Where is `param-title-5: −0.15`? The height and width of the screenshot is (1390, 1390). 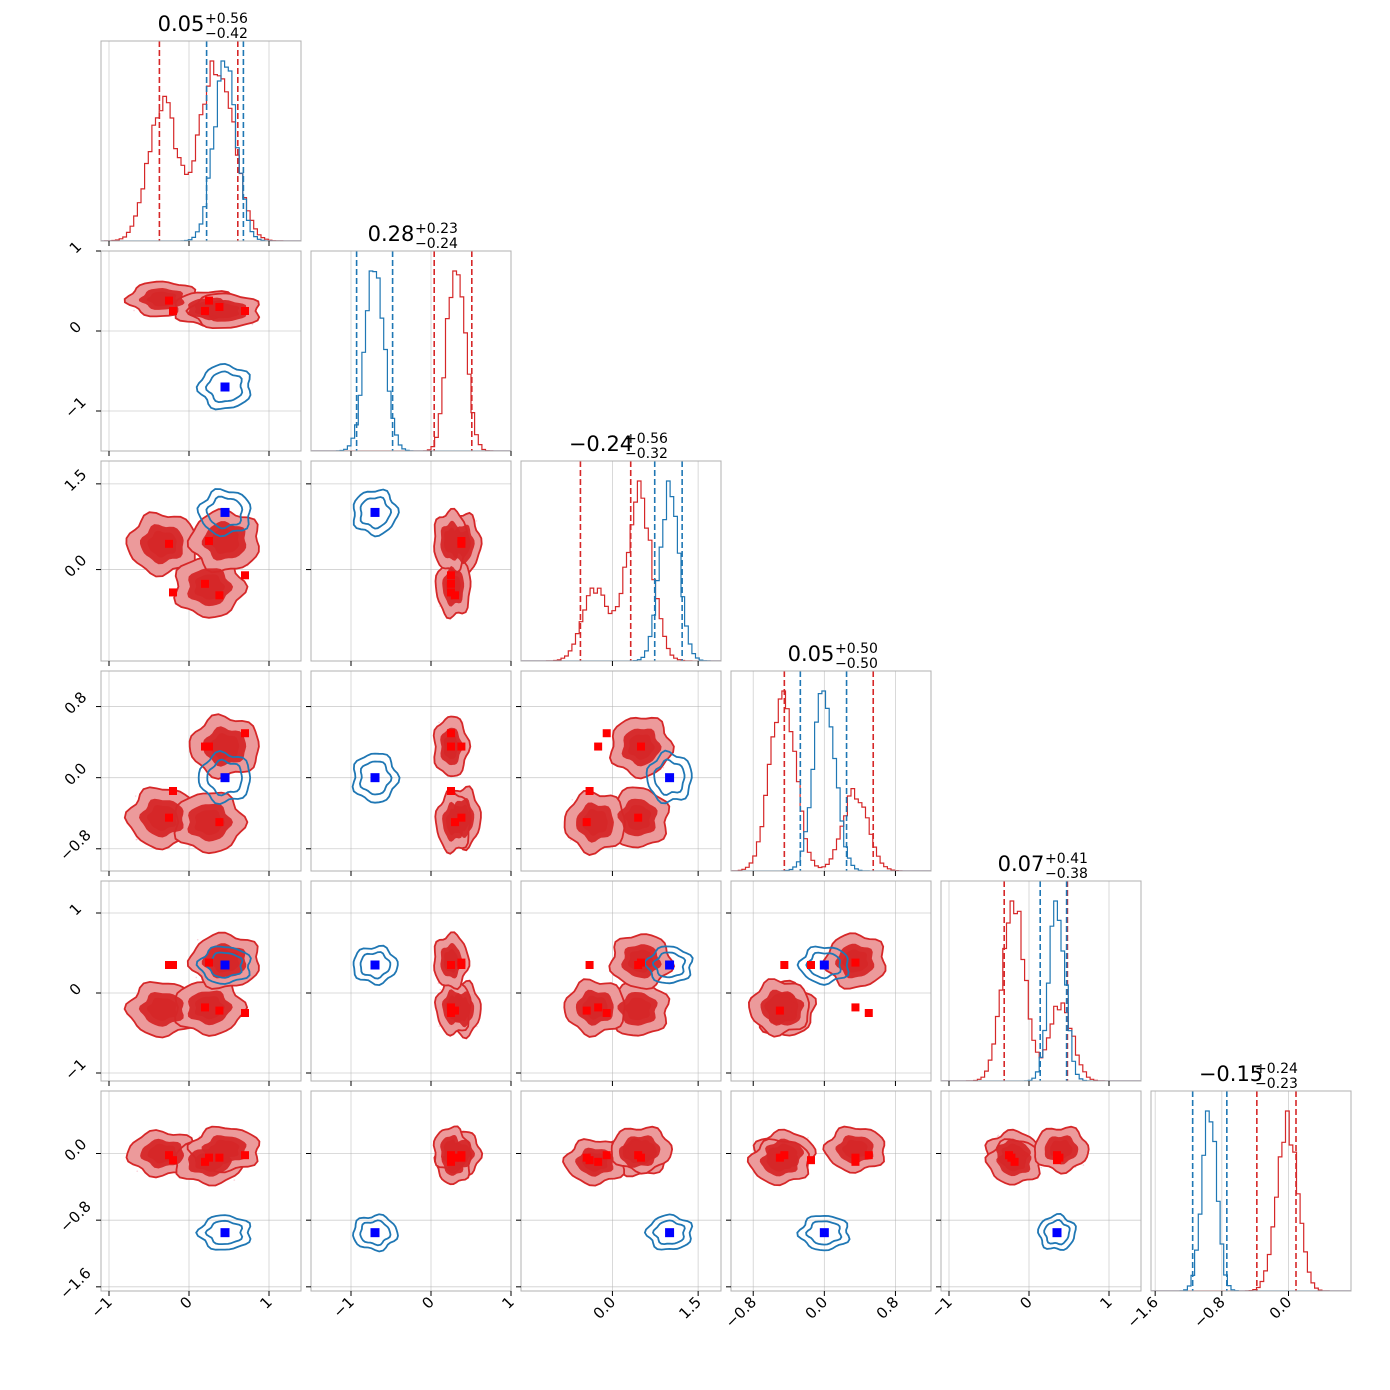 param-title-5: −0.15 is located at coordinates (1231, 1074).